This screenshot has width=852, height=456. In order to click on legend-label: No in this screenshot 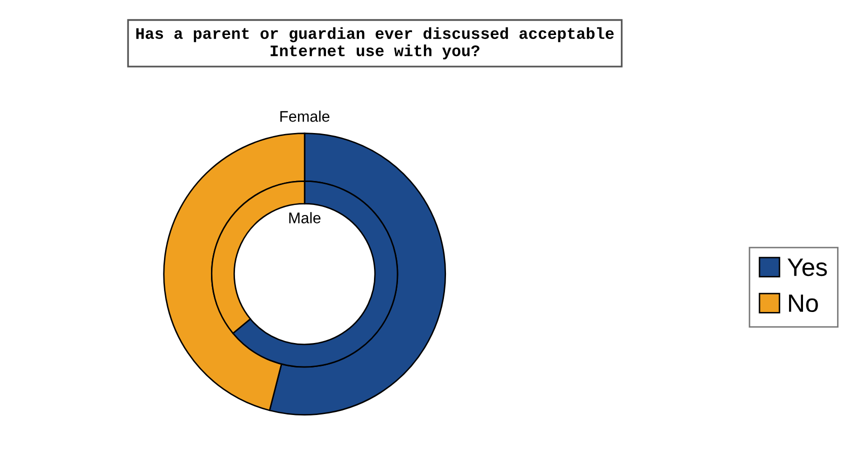, I will do `click(803, 303)`.